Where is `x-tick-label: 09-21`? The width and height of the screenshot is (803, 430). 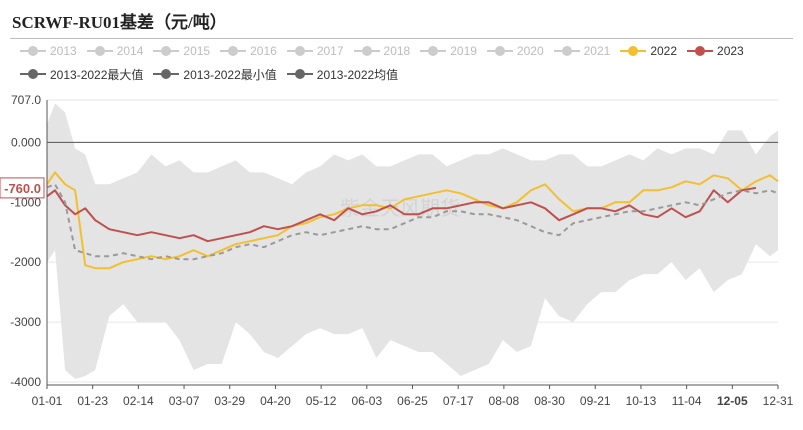
x-tick-label: 09-21 is located at coordinates (595, 401).